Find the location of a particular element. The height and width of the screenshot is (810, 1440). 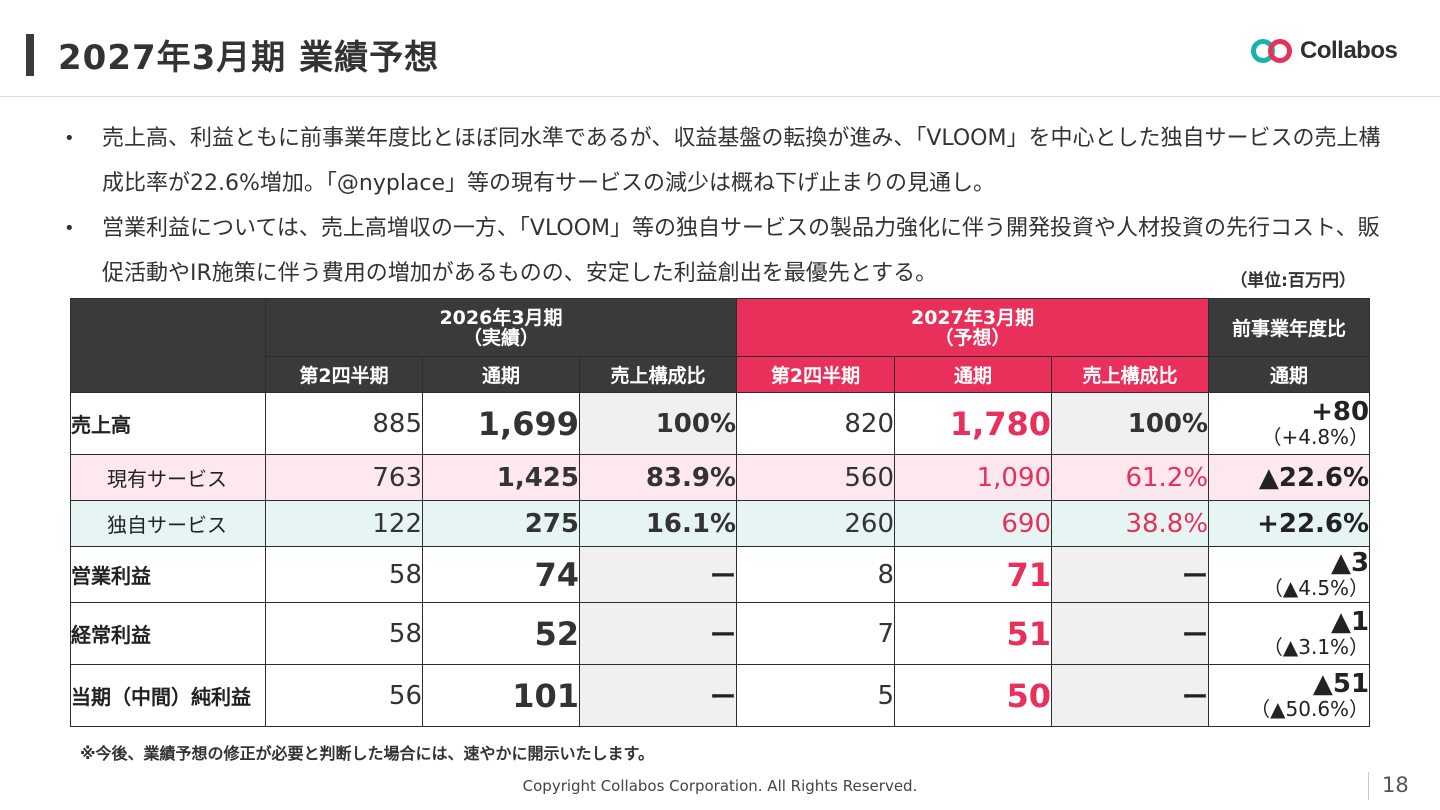

table-cell: 820 is located at coordinates (816, 423).